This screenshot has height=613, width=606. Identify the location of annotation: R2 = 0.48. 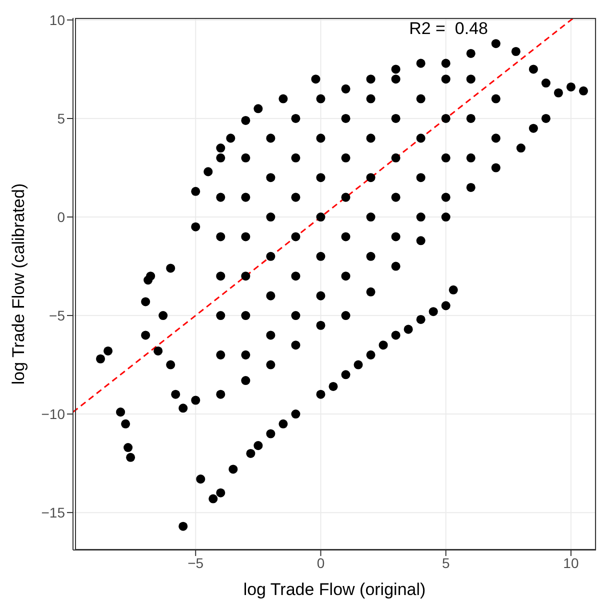
(448, 29).